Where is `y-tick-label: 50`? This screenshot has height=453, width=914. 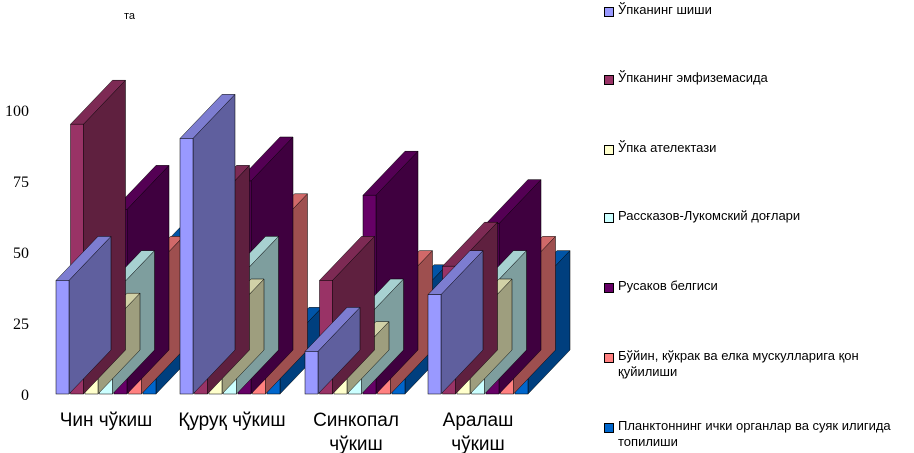 y-tick-label: 50 is located at coordinates (21, 253).